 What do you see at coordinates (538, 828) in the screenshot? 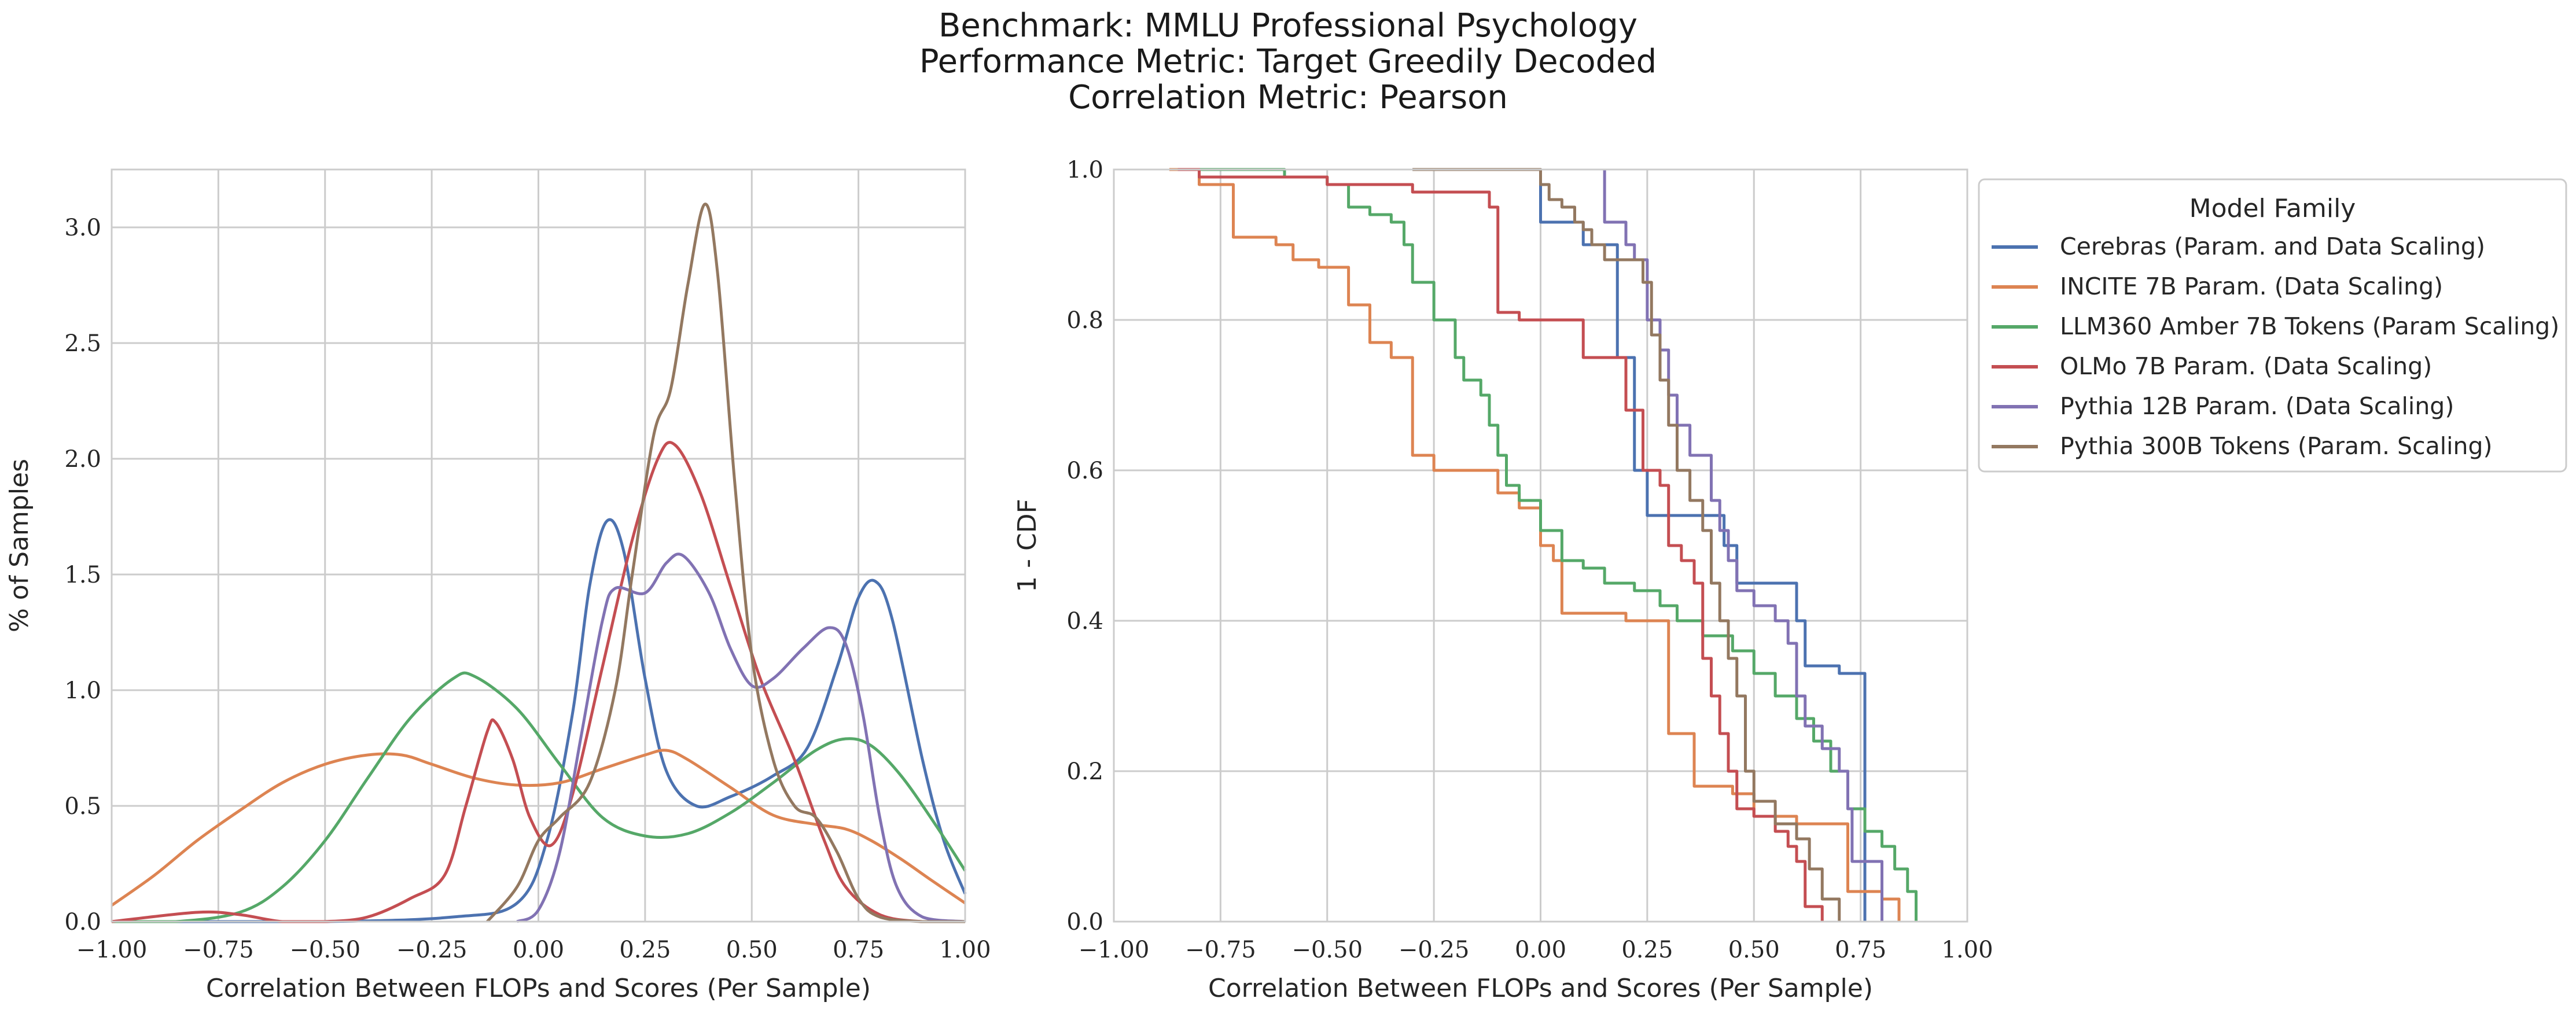
I see `series-line-incite` at bounding box center [538, 828].